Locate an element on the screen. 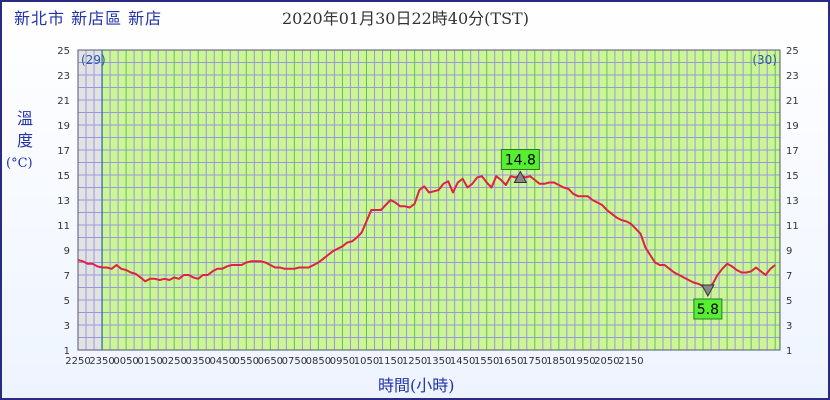 The height and width of the screenshot is (400, 830). x-tick-label: 0750 is located at coordinates (294, 361).